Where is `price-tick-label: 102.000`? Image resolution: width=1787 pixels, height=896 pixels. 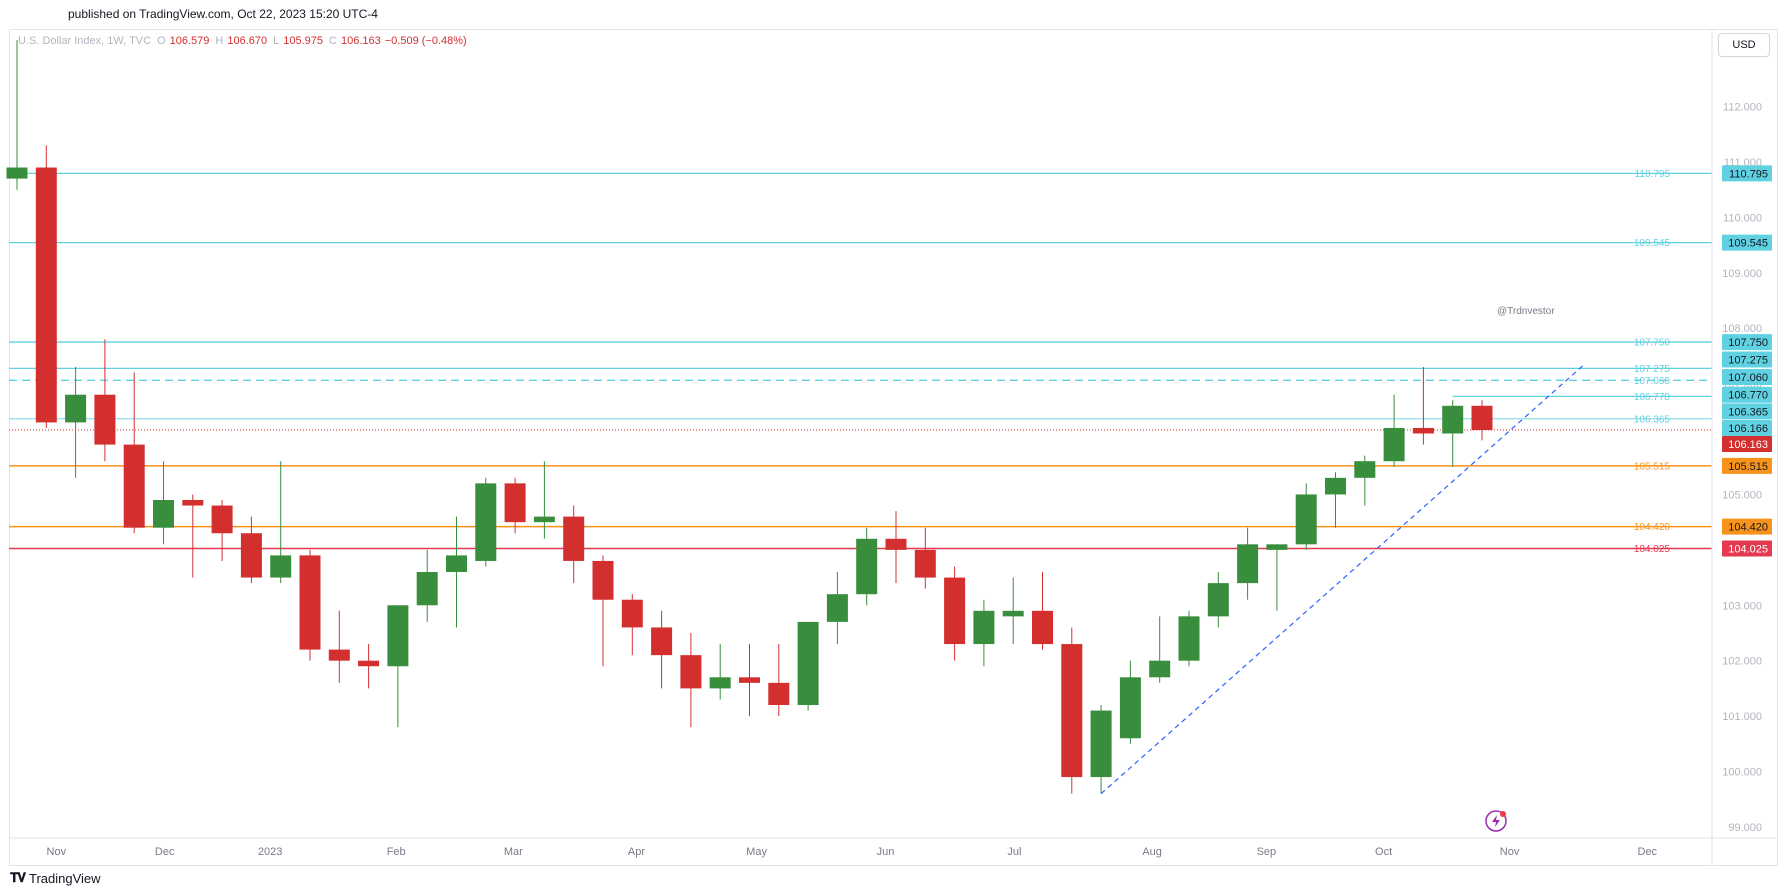
price-tick-label: 102.000 is located at coordinates (1742, 662).